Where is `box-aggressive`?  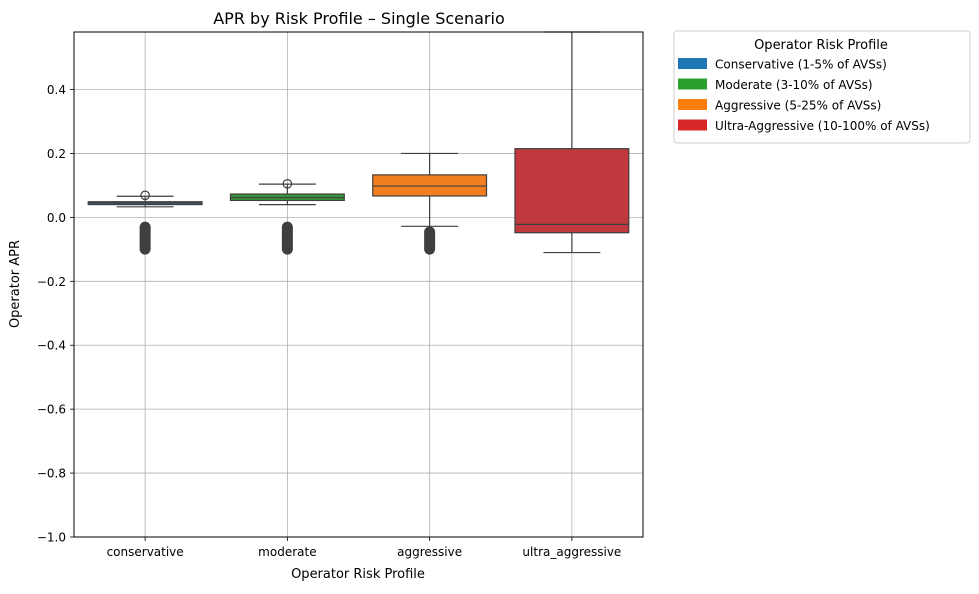 box-aggressive is located at coordinates (430, 203).